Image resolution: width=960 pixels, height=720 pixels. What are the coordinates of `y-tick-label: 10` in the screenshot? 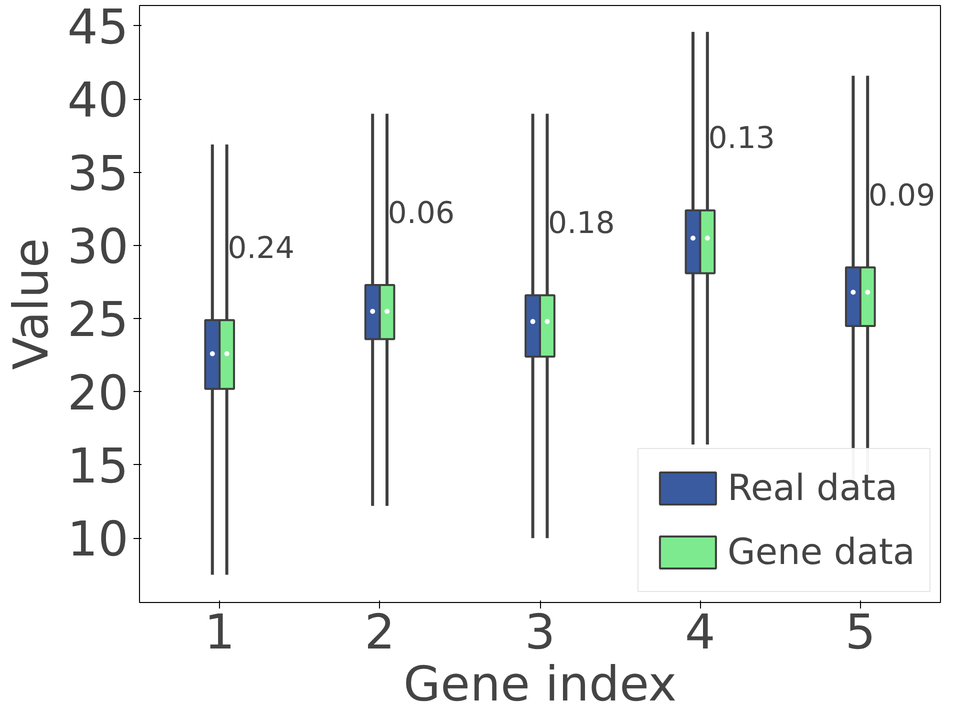 It's located at (97, 540).